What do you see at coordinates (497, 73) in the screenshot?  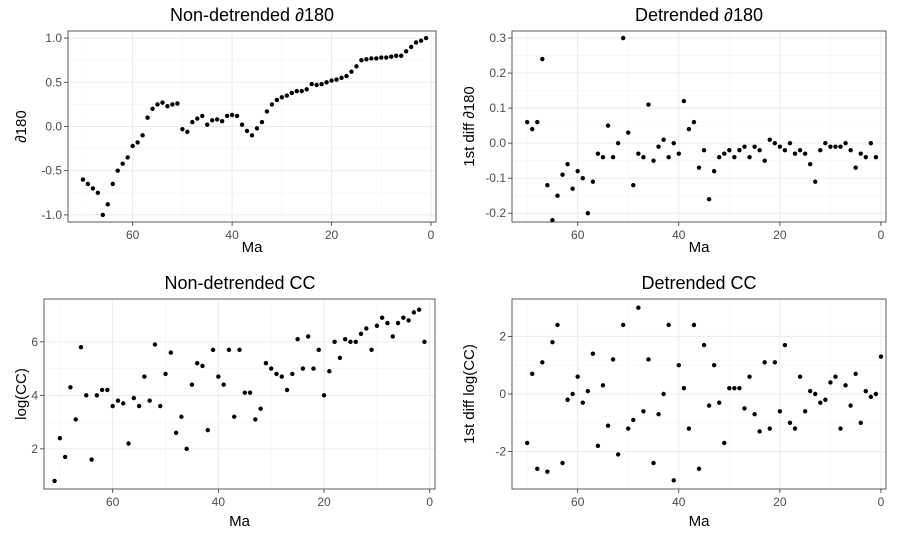 I see `y-tick-label: 0.2` at bounding box center [497, 73].